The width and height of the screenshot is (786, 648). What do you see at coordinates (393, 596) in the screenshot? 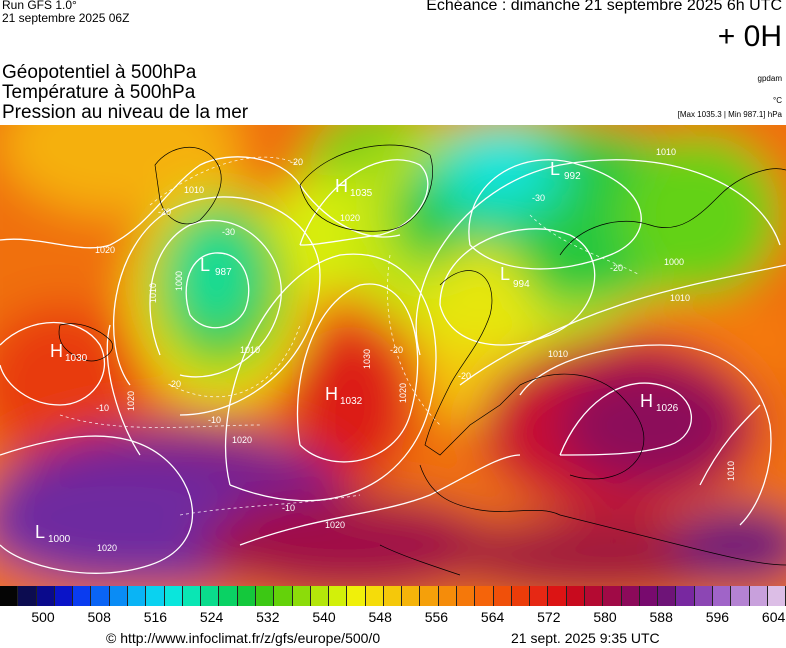
I see `color-scale-bar` at bounding box center [393, 596].